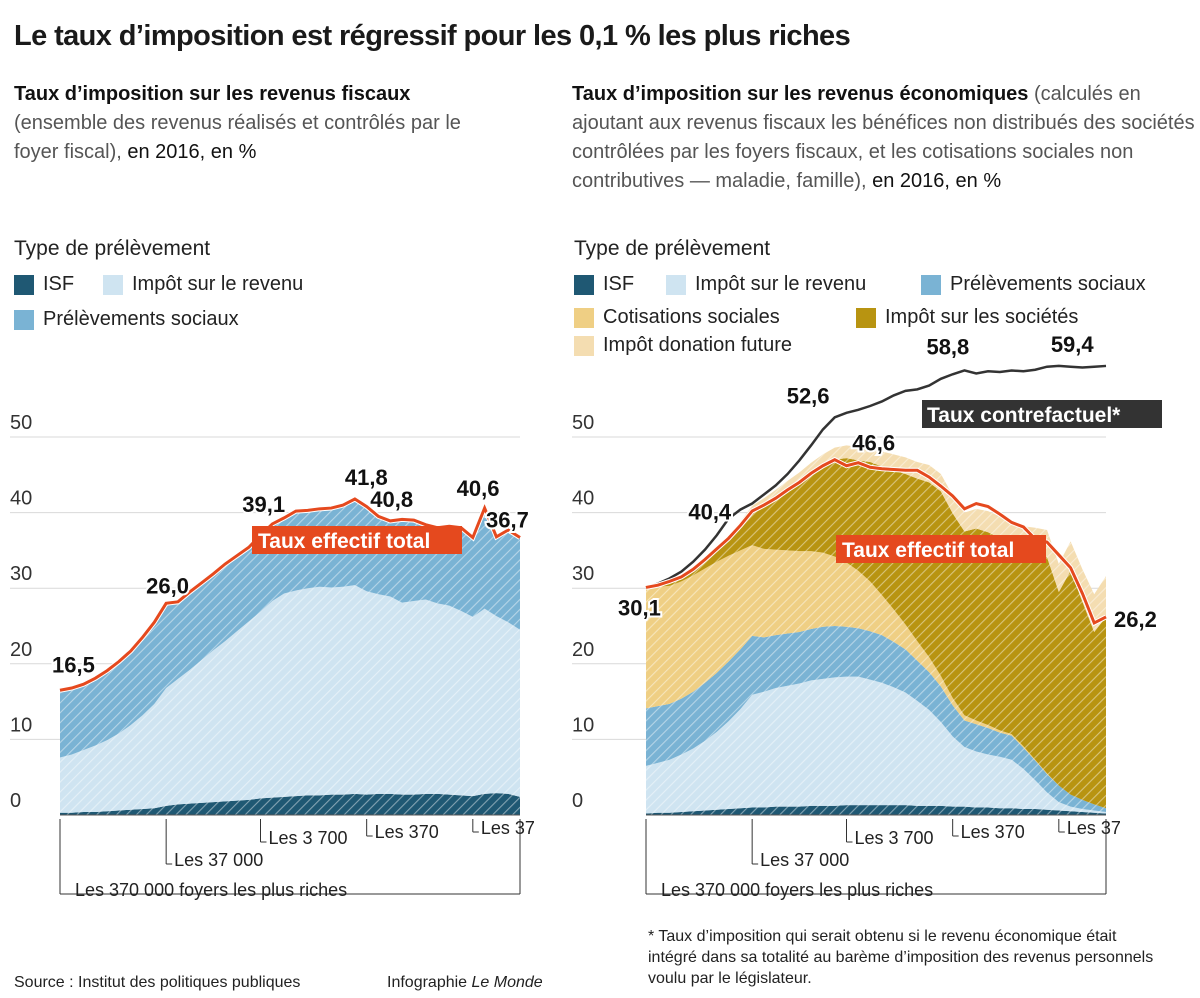 Image resolution: width=1200 pixels, height=998 pixels. I want to click on area-cotisations-sociales-hatch, so click(876, 677).